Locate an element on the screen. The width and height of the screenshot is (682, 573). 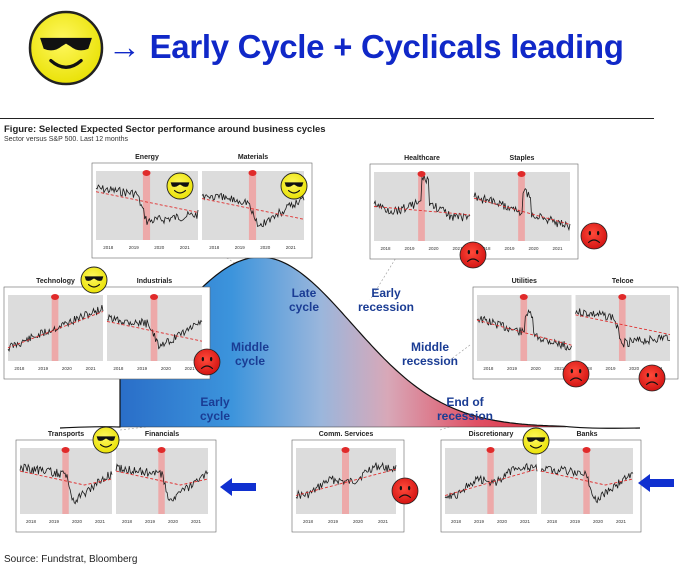
phase-label-line1: Middle is located at coordinates (250, 347).